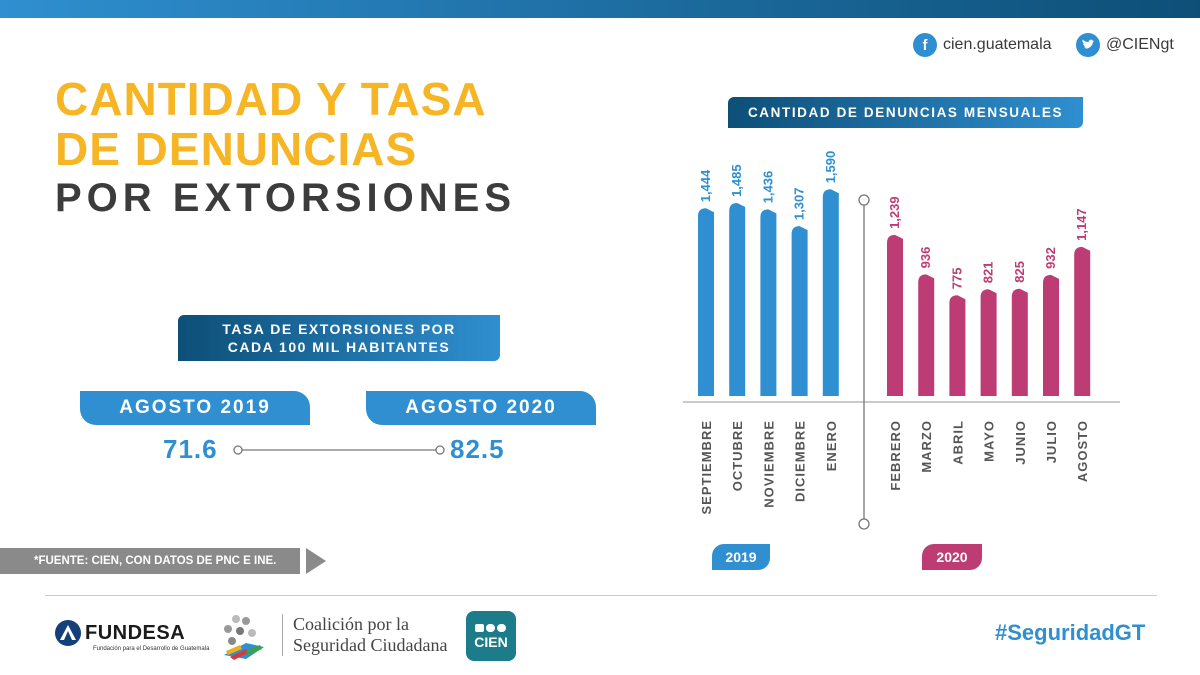 Image resolution: width=1200 pixels, height=675 pixels. I want to click on tick-label-enero: ENERO, so click(831, 445).